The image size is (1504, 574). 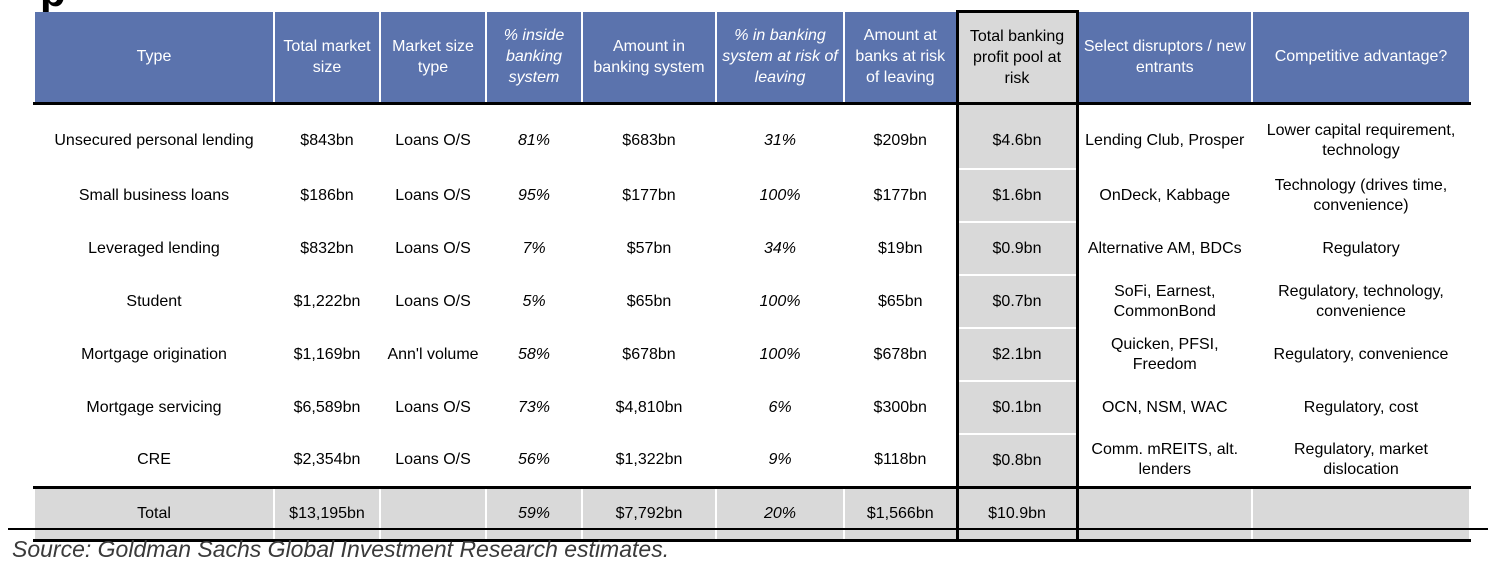 I want to click on cell-total-market-size: $1,169bn, so click(x=327, y=354).